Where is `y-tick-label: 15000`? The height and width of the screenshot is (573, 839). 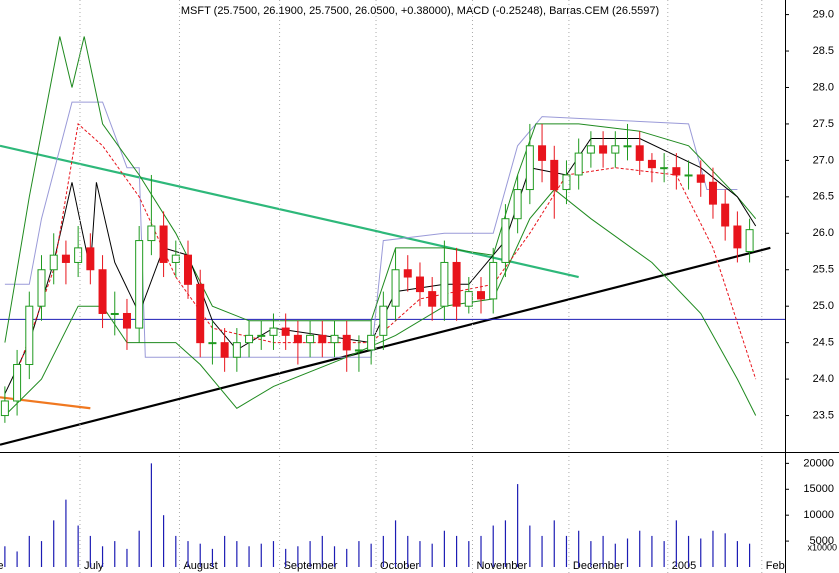
y-tick-label: 15000 is located at coordinates (818, 489).